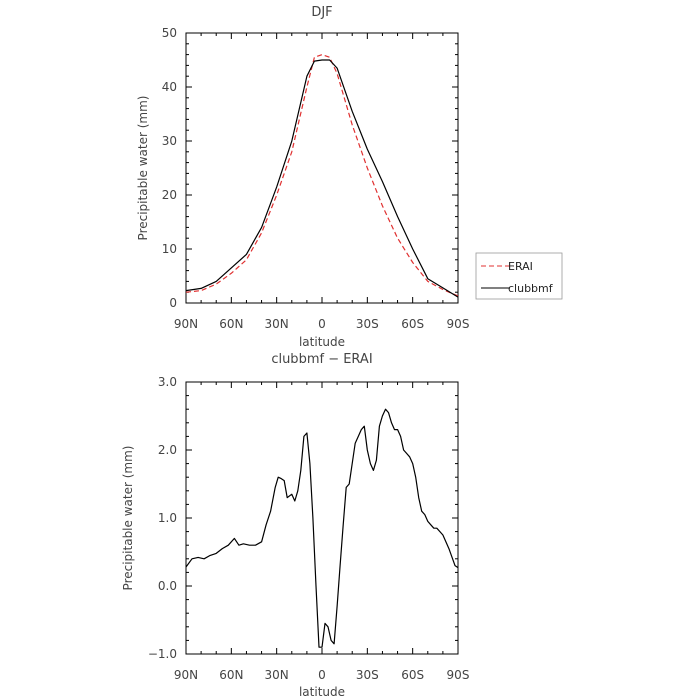 The width and height of the screenshot is (700, 700). What do you see at coordinates (169, 141) in the screenshot?
I see `y-tick-label: 30` at bounding box center [169, 141].